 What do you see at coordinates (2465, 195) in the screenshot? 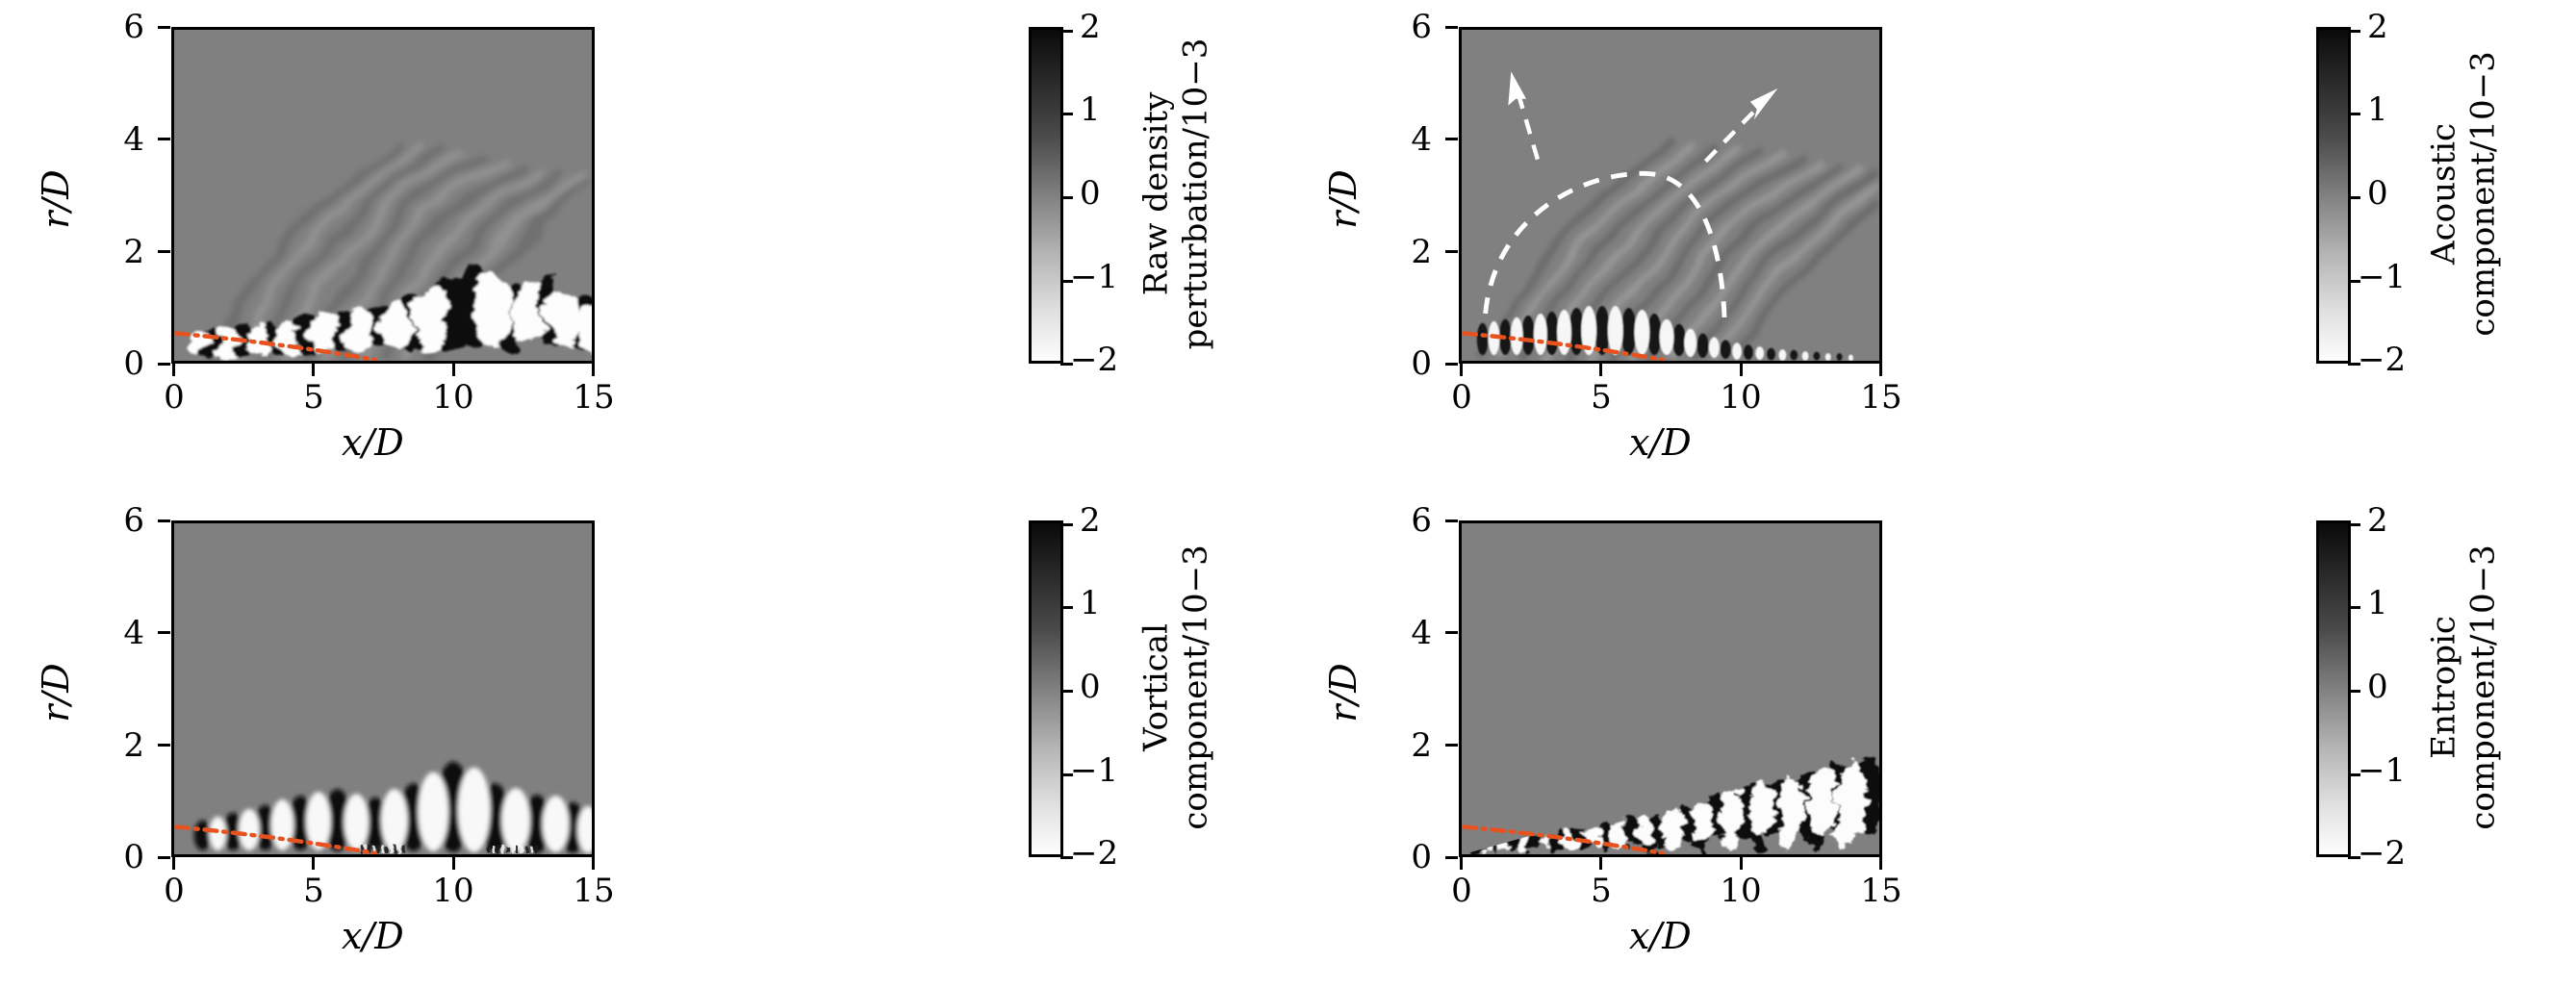
I see `colorbar-label-acoustic: Acoustic component/10−3` at bounding box center [2465, 195].